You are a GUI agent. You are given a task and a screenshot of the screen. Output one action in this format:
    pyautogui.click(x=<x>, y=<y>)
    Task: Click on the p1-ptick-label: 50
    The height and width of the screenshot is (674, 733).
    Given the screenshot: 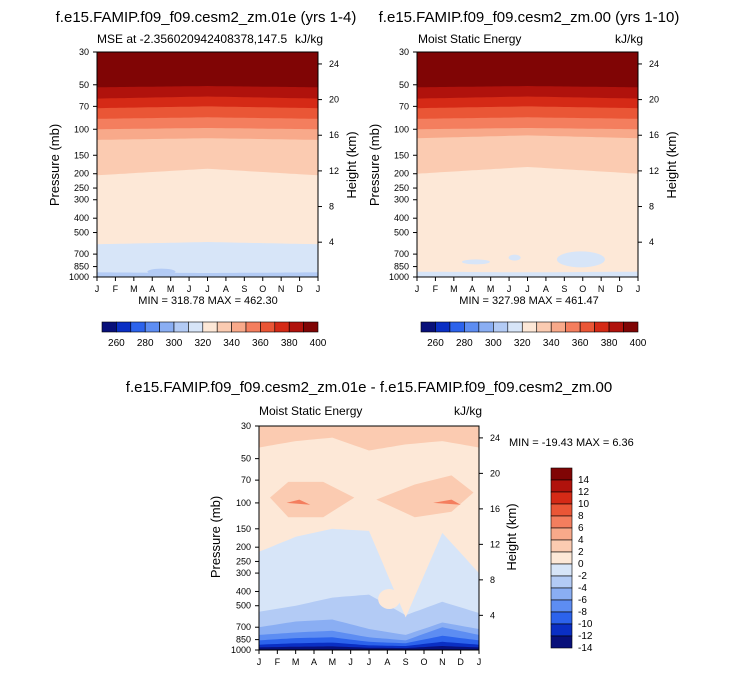 What is the action you would take?
    pyautogui.click(x=84, y=85)
    